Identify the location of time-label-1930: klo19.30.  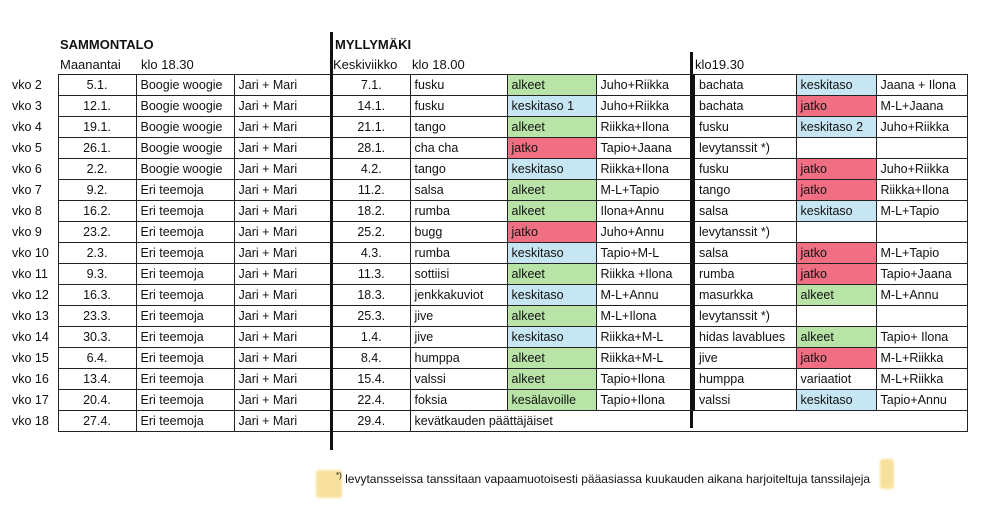
(720, 64).